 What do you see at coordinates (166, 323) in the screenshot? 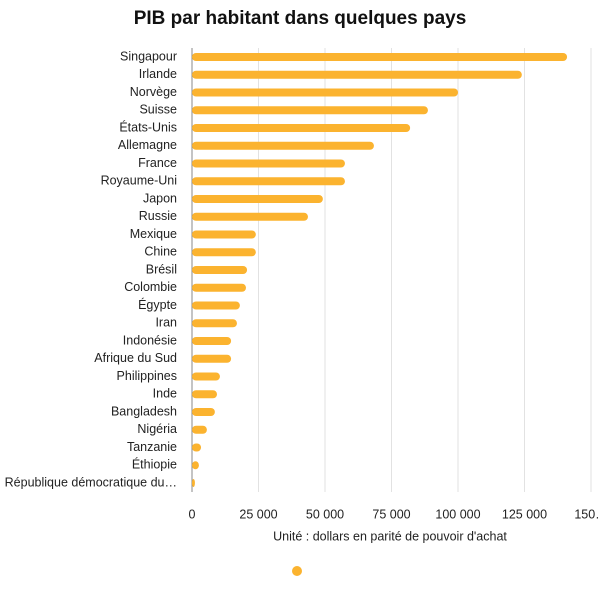
I see `y-tick-label: Iran` at bounding box center [166, 323].